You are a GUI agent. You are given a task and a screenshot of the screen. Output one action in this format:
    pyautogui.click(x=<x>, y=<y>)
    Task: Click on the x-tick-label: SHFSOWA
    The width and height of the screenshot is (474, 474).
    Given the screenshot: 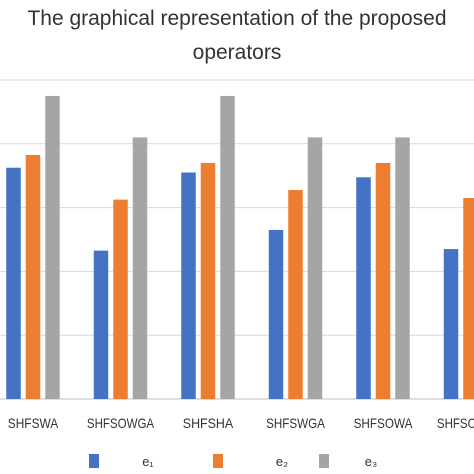 What is the action you would take?
    pyautogui.click(x=383, y=423)
    